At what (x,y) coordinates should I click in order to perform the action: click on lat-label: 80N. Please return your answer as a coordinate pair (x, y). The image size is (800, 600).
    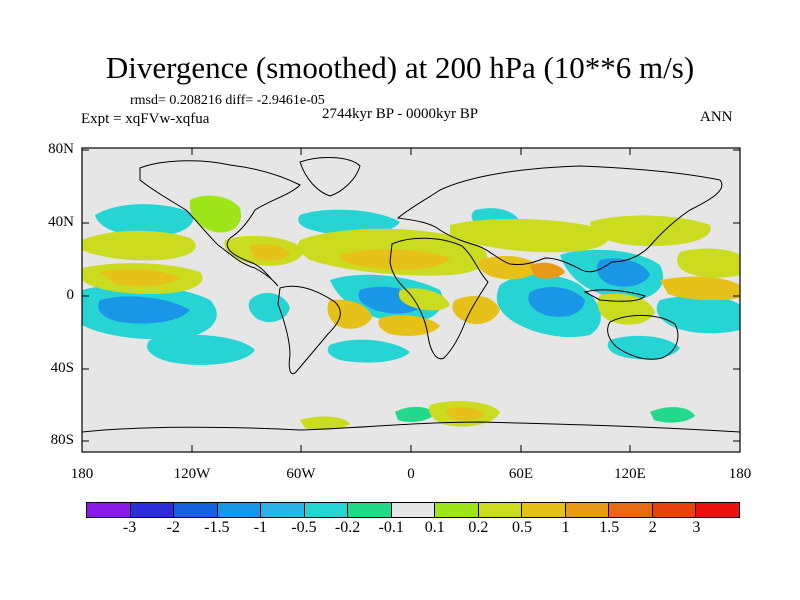
    Looking at the image, I should click on (61, 149).